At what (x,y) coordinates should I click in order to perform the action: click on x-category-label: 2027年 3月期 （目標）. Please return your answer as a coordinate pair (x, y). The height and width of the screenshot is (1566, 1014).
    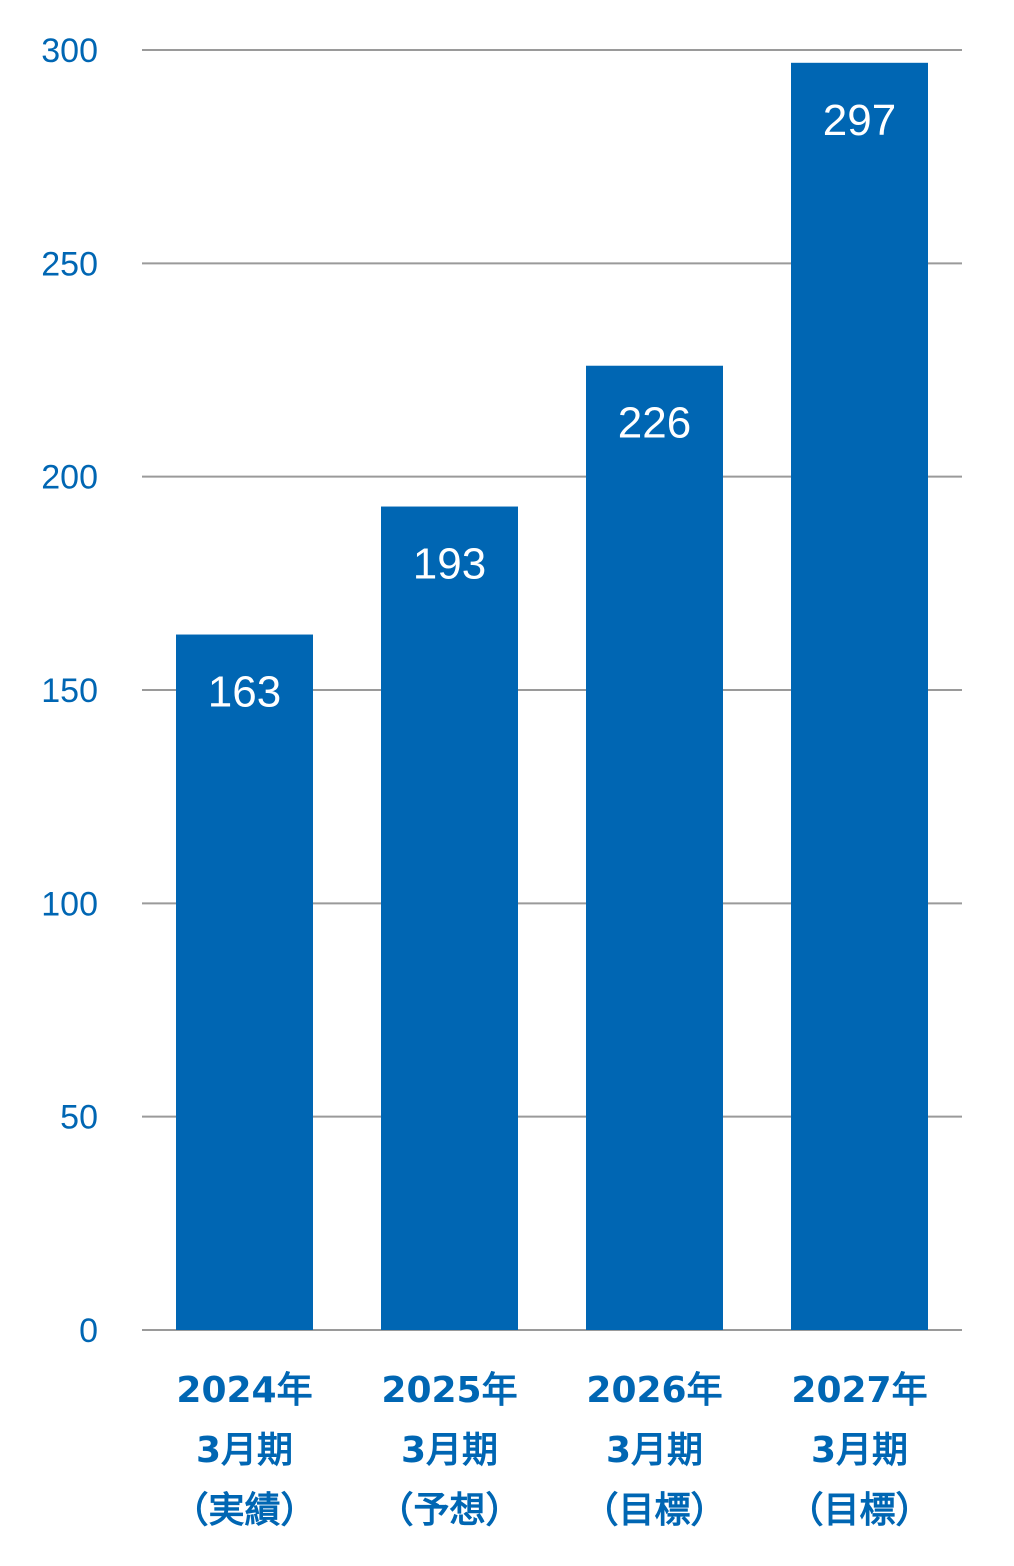
    Looking at the image, I should click on (859, 1450).